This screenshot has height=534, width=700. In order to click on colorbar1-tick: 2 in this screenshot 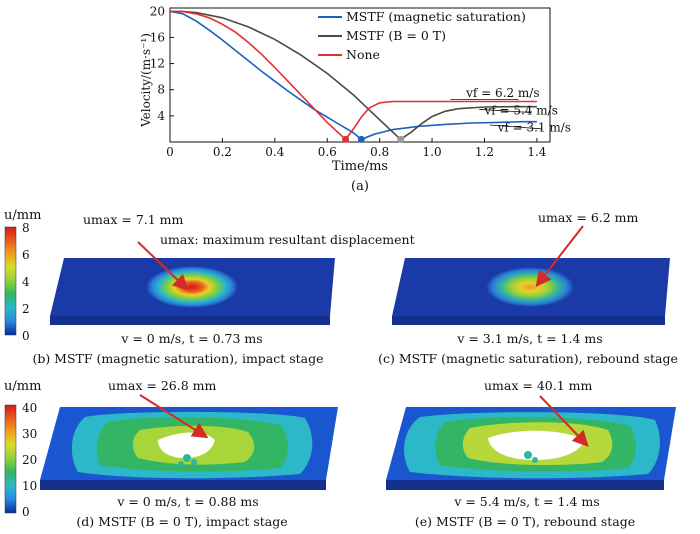, I will do `click(26, 309)`.